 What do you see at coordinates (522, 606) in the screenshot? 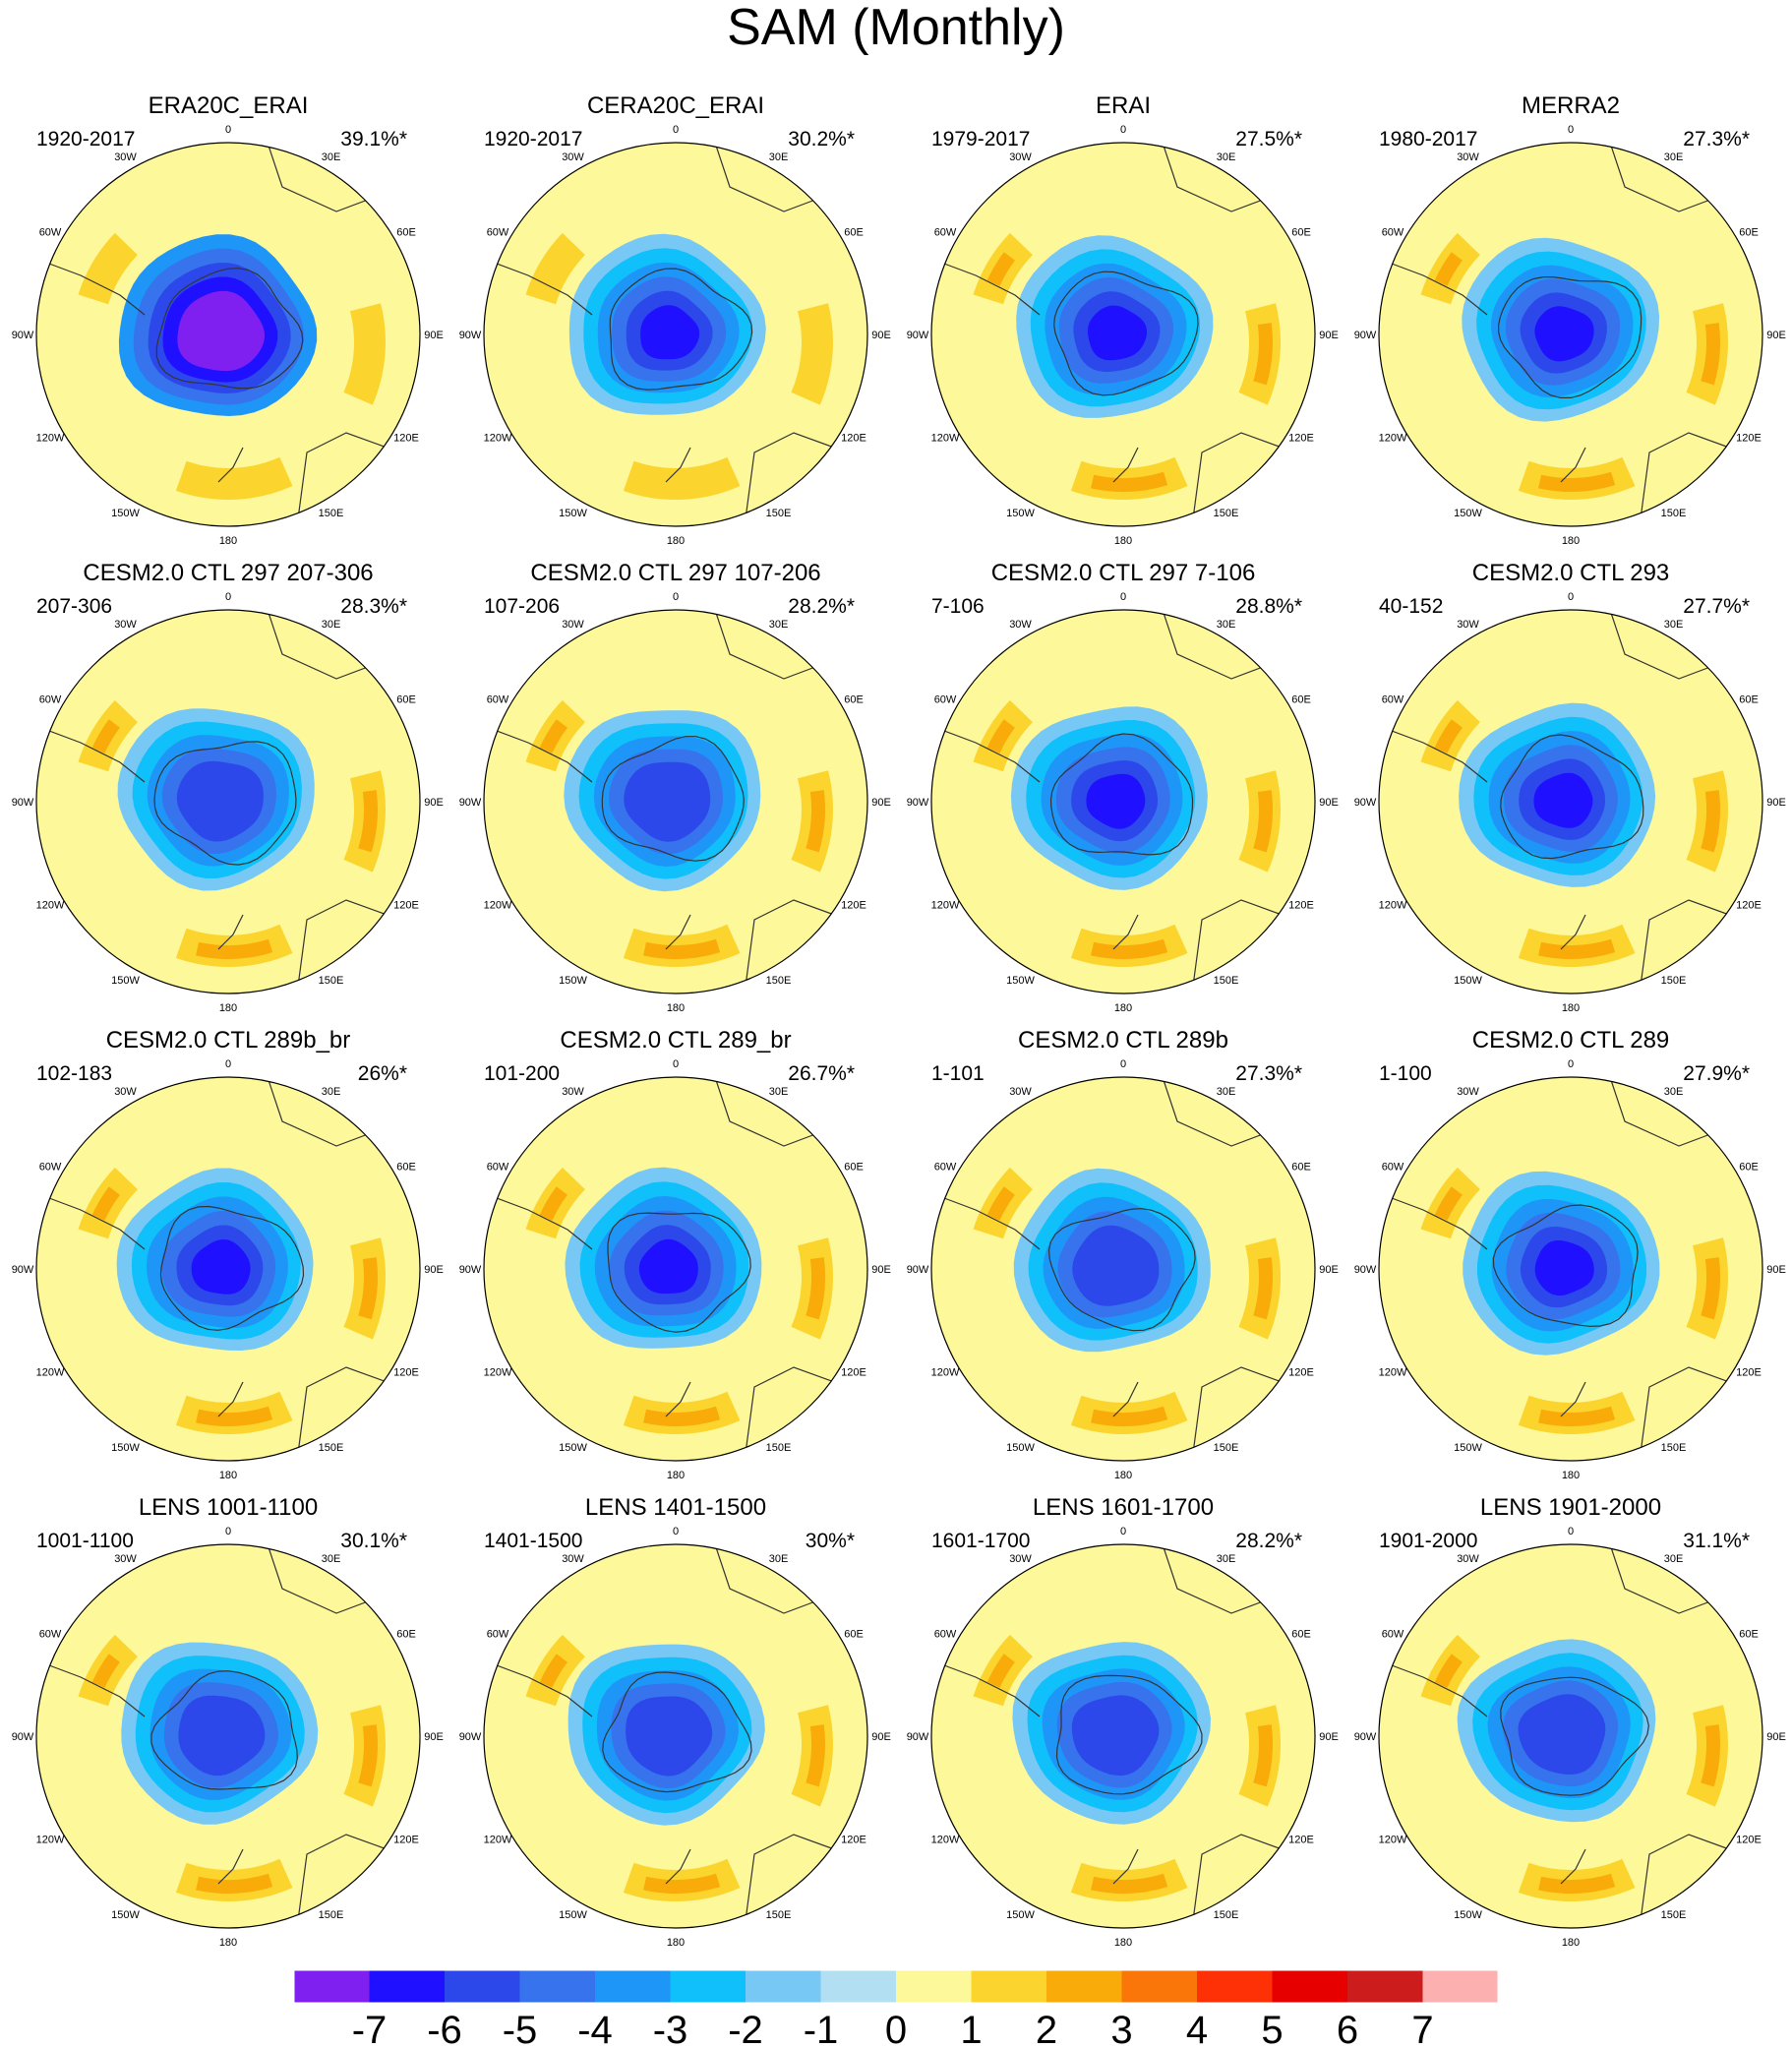
I see `panel-period: 107-206` at bounding box center [522, 606].